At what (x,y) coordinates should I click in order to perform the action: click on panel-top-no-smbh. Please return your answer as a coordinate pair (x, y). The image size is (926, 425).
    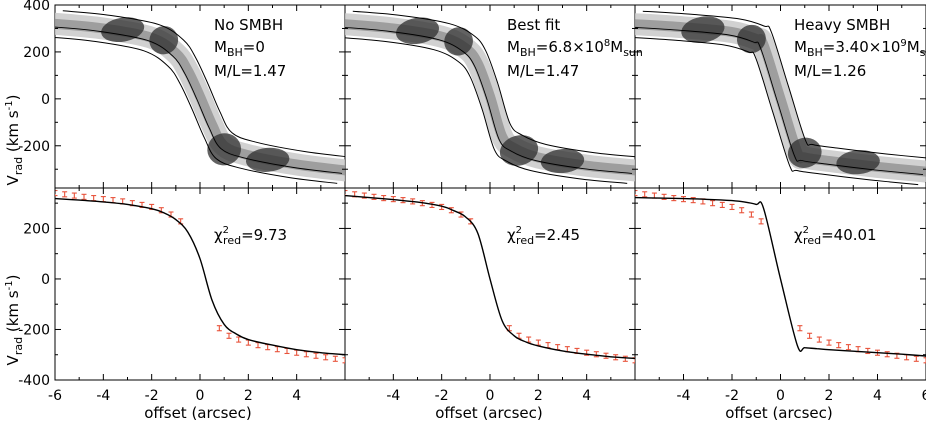
    Looking at the image, I should click on (200, 97).